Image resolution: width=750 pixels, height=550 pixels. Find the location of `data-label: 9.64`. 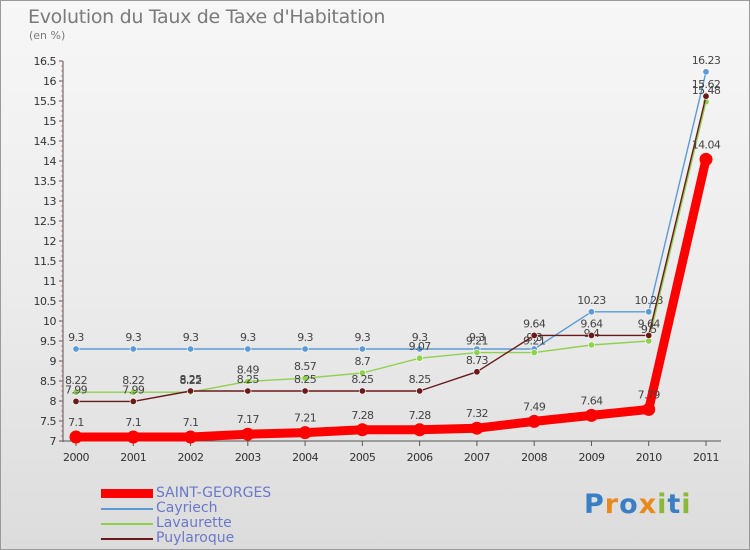

data-label: 9.64 is located at coordinates (591, 323).